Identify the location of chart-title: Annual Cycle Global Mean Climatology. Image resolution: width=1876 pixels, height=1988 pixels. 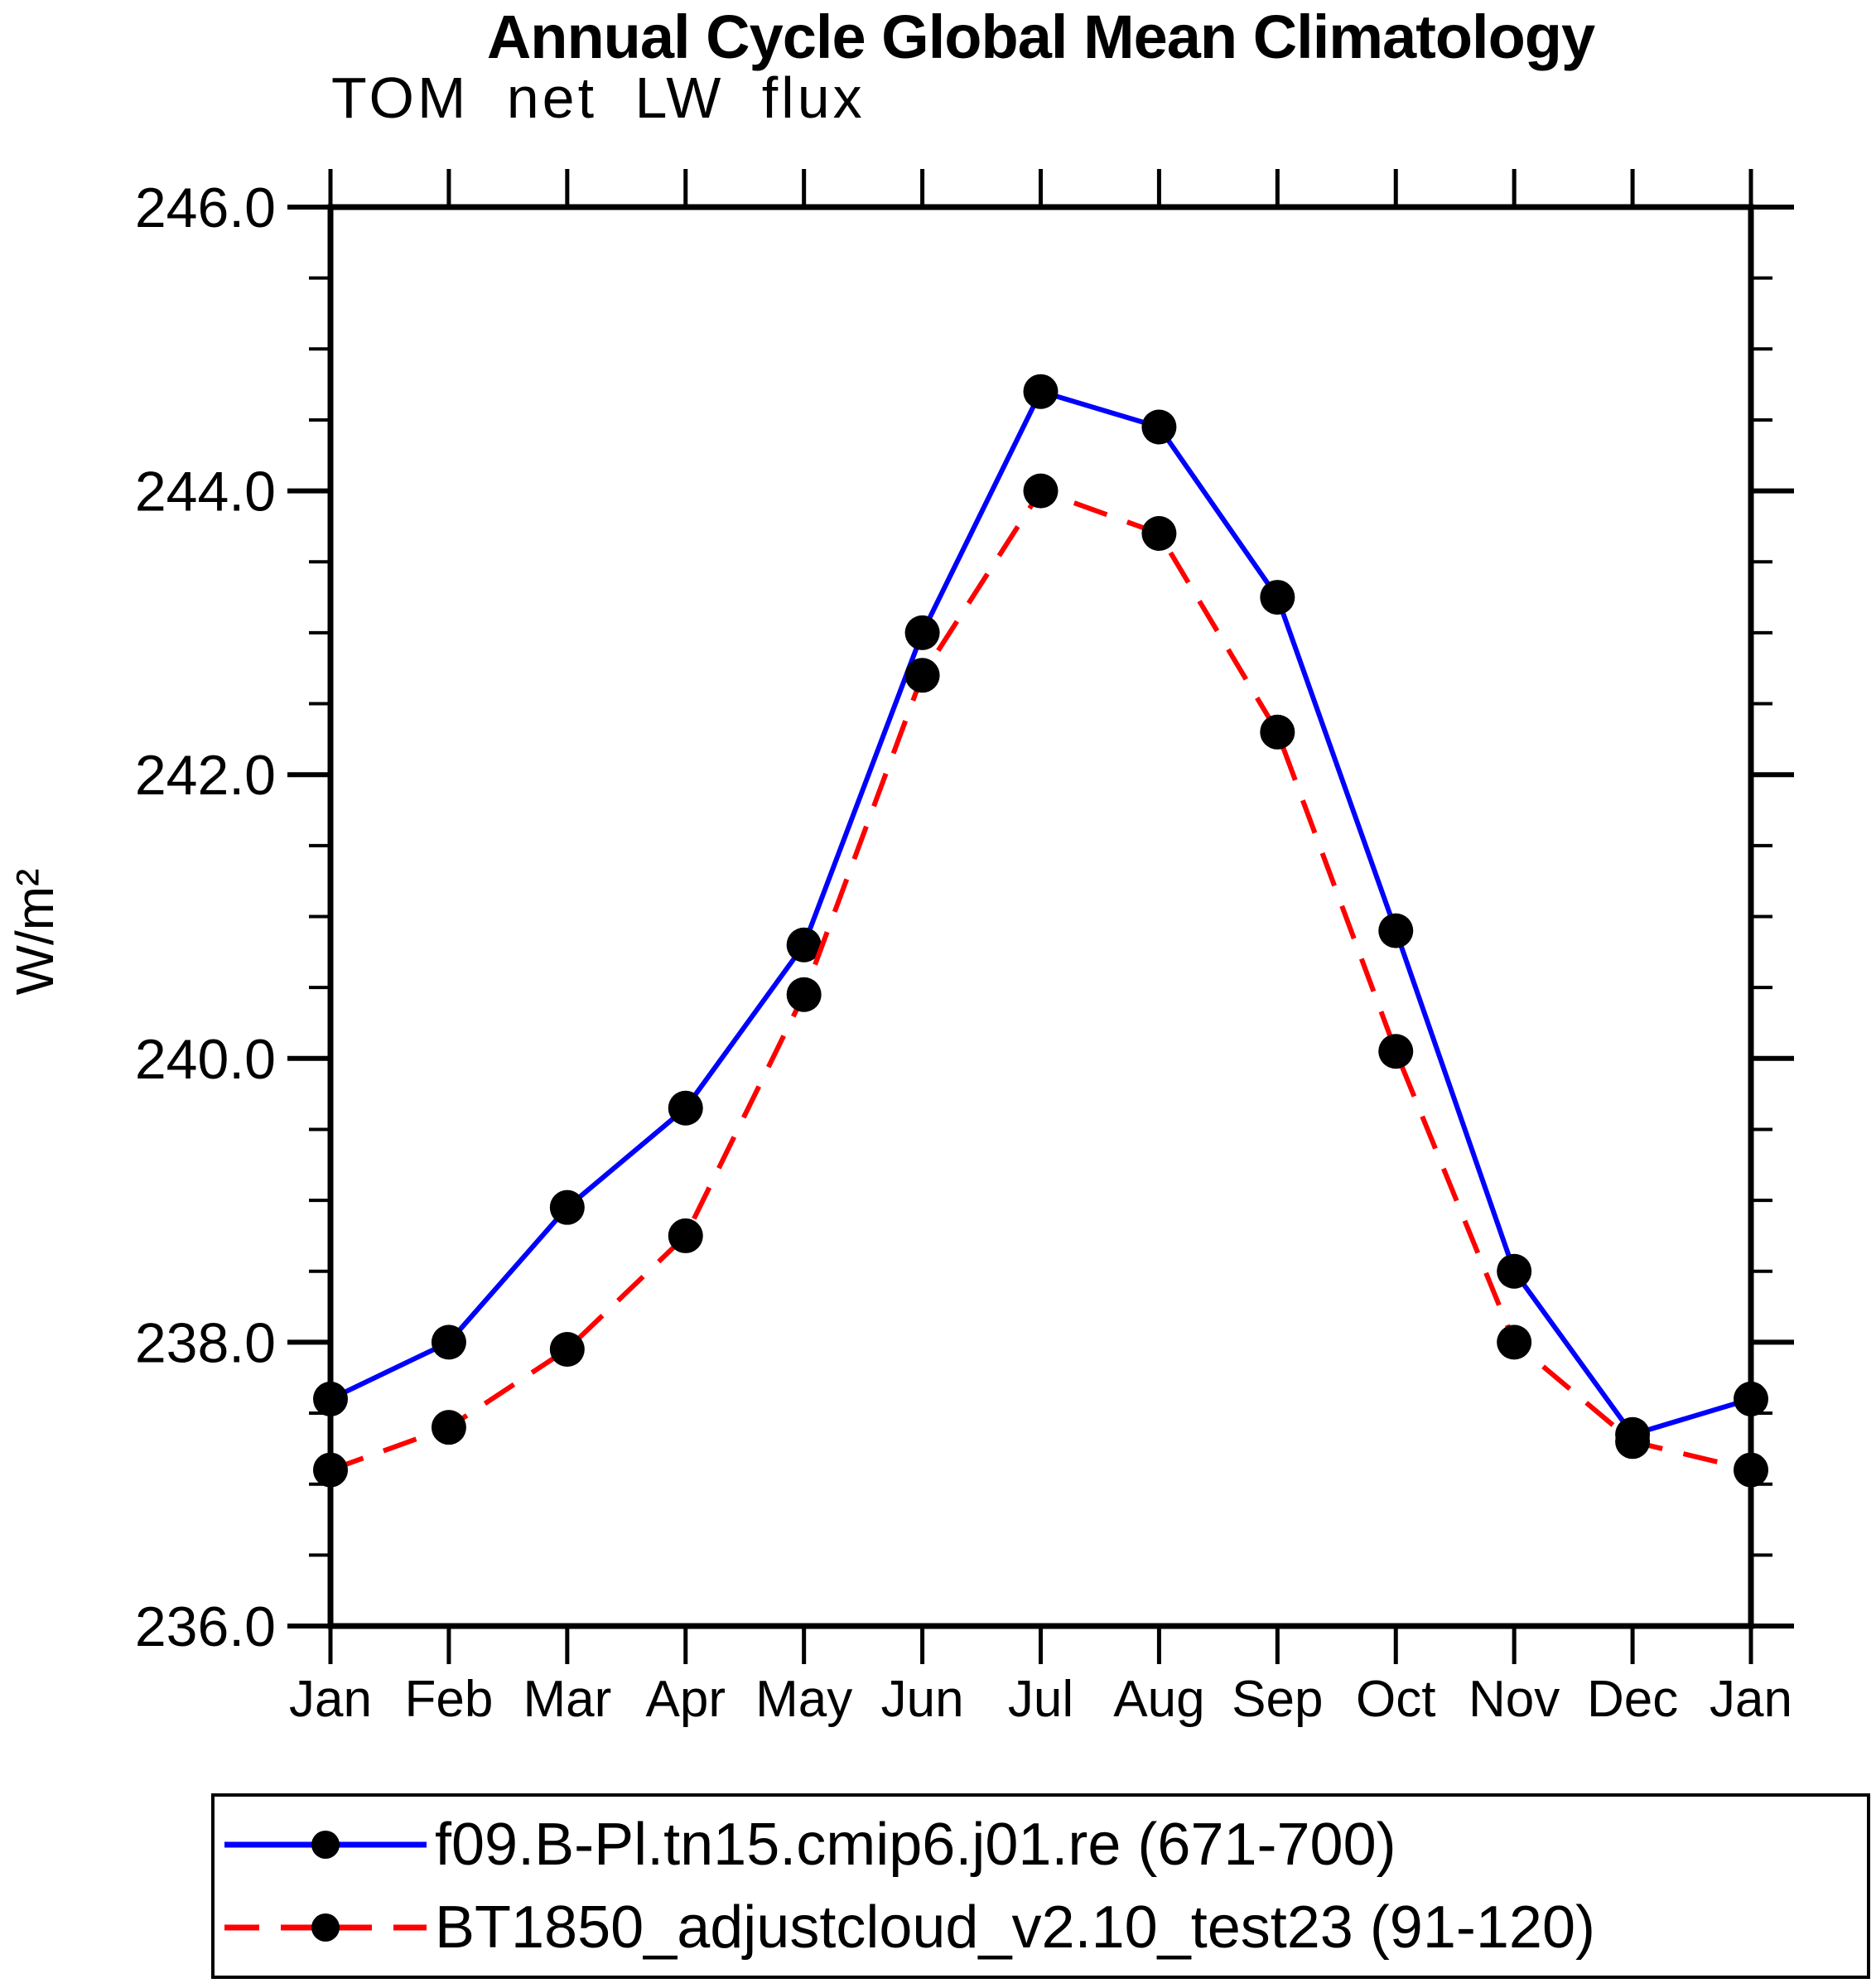
(1040, 36).